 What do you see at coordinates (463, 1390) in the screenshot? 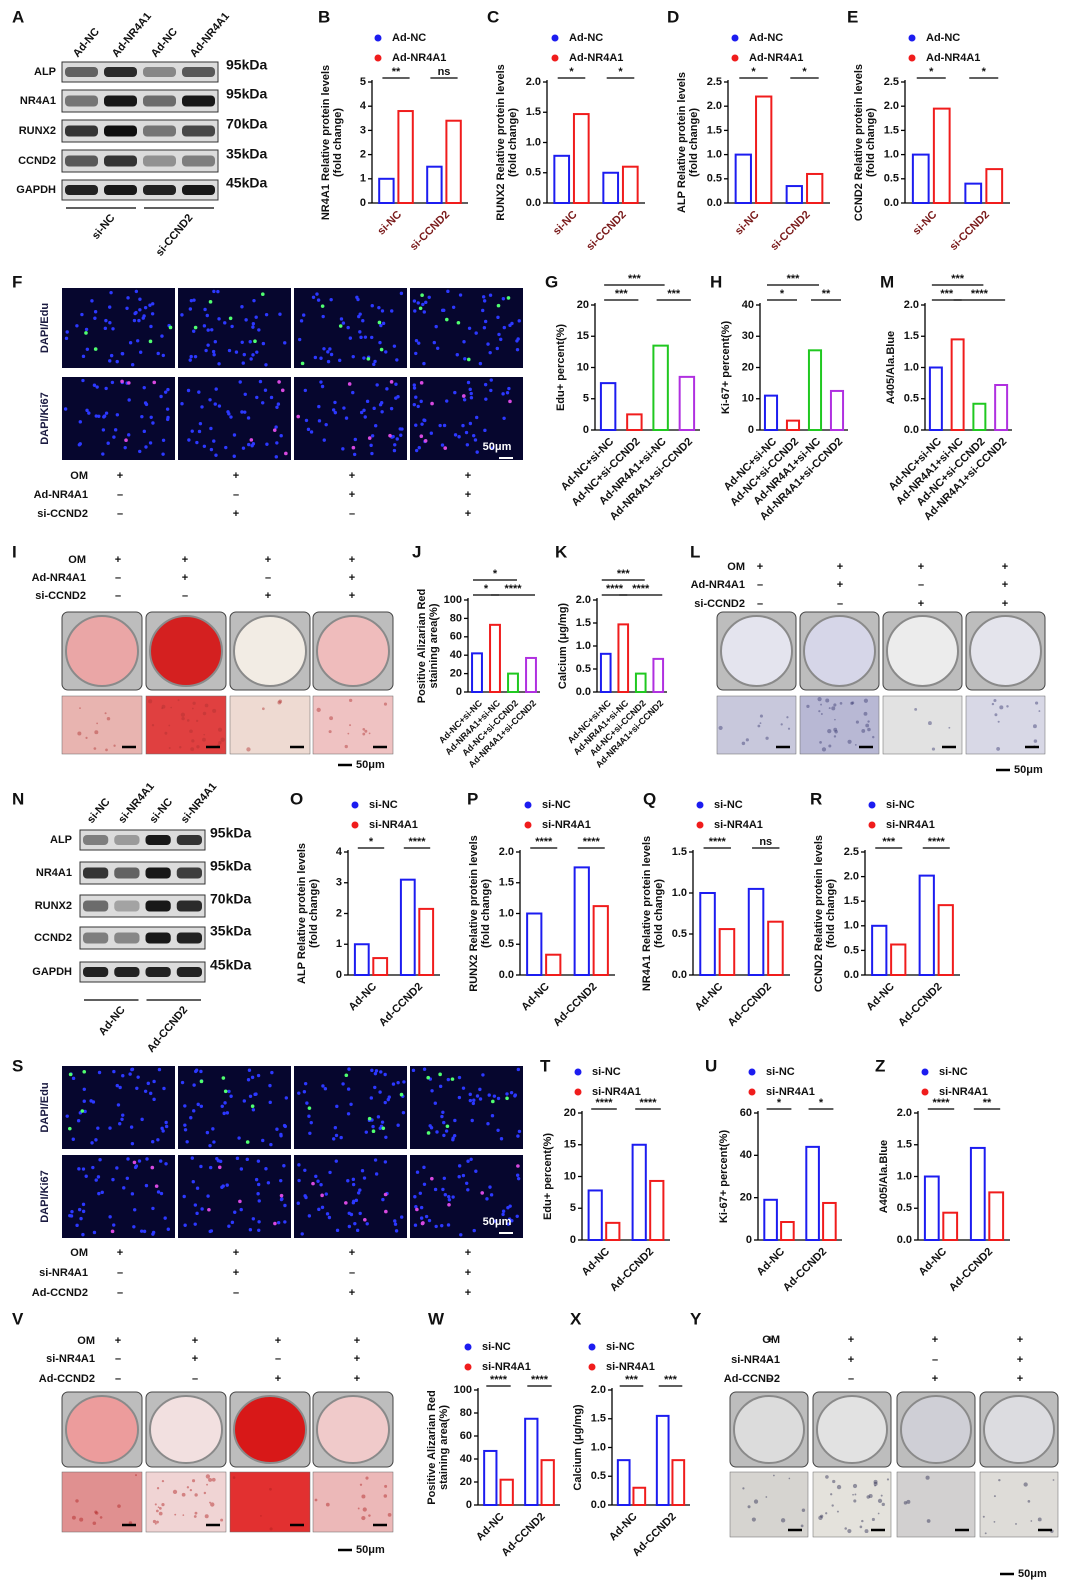
I see `y-tick-label: 100` at bounding box center [463, 1390].